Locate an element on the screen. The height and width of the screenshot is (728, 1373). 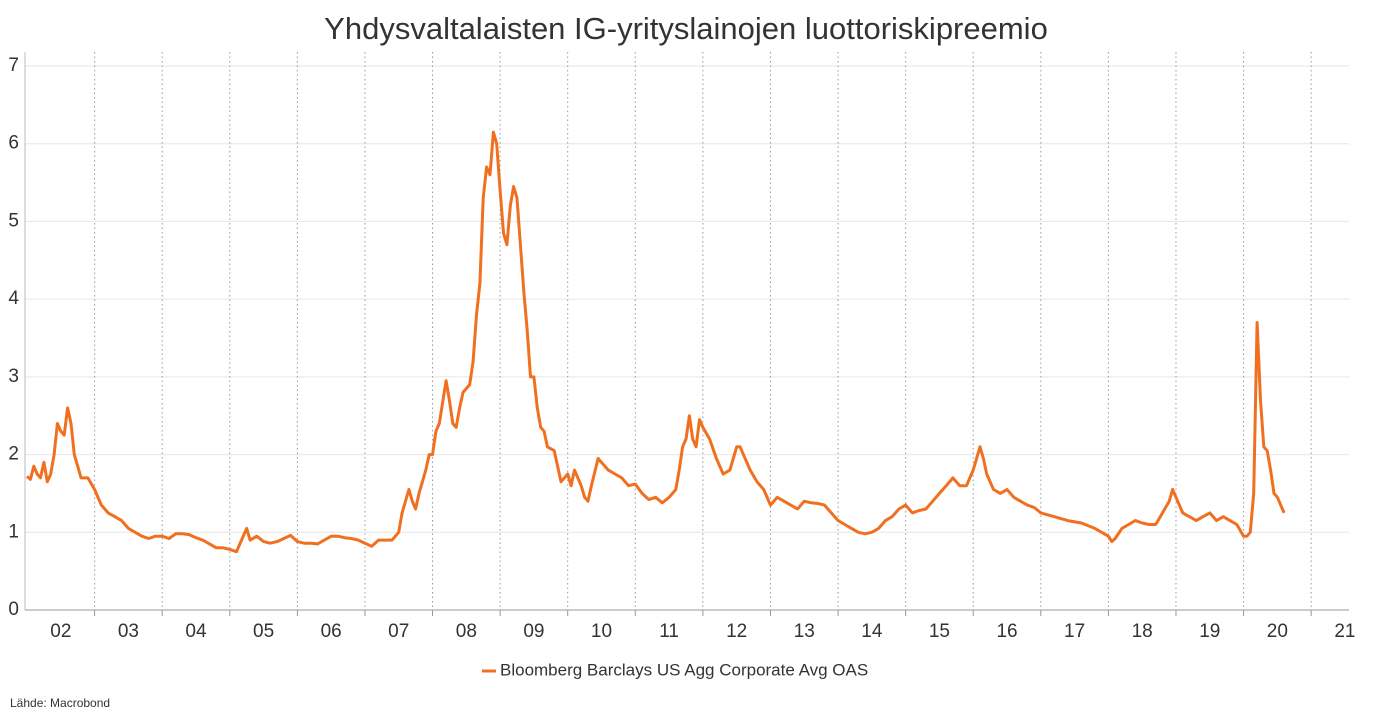
x-tick-label: 18 is located at coordinates (1142, 631).